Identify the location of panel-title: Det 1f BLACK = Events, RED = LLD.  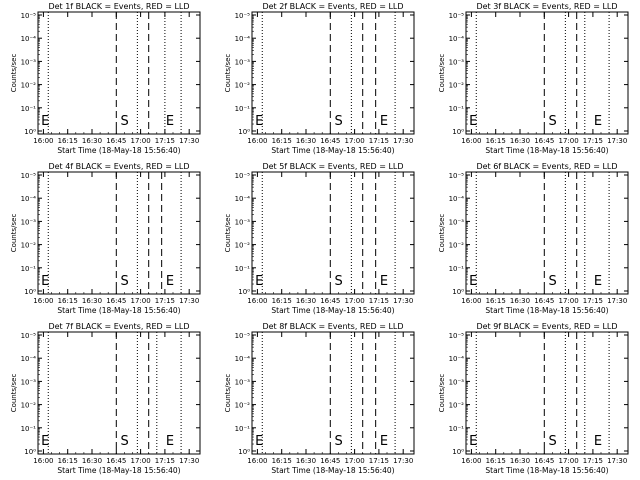
(118, 6).